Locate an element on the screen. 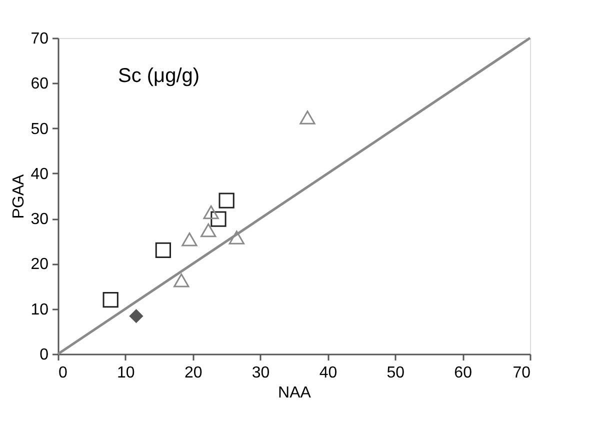 The image size is (594, 445). y-tick-label: 50 is located at coordinates (39, 129).